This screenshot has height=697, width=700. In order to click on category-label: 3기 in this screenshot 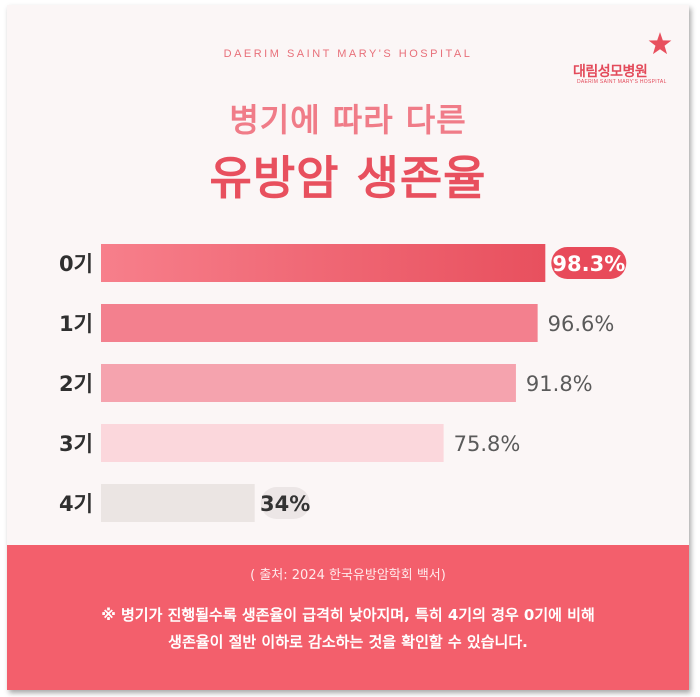, I will do `click(76, 444)`.